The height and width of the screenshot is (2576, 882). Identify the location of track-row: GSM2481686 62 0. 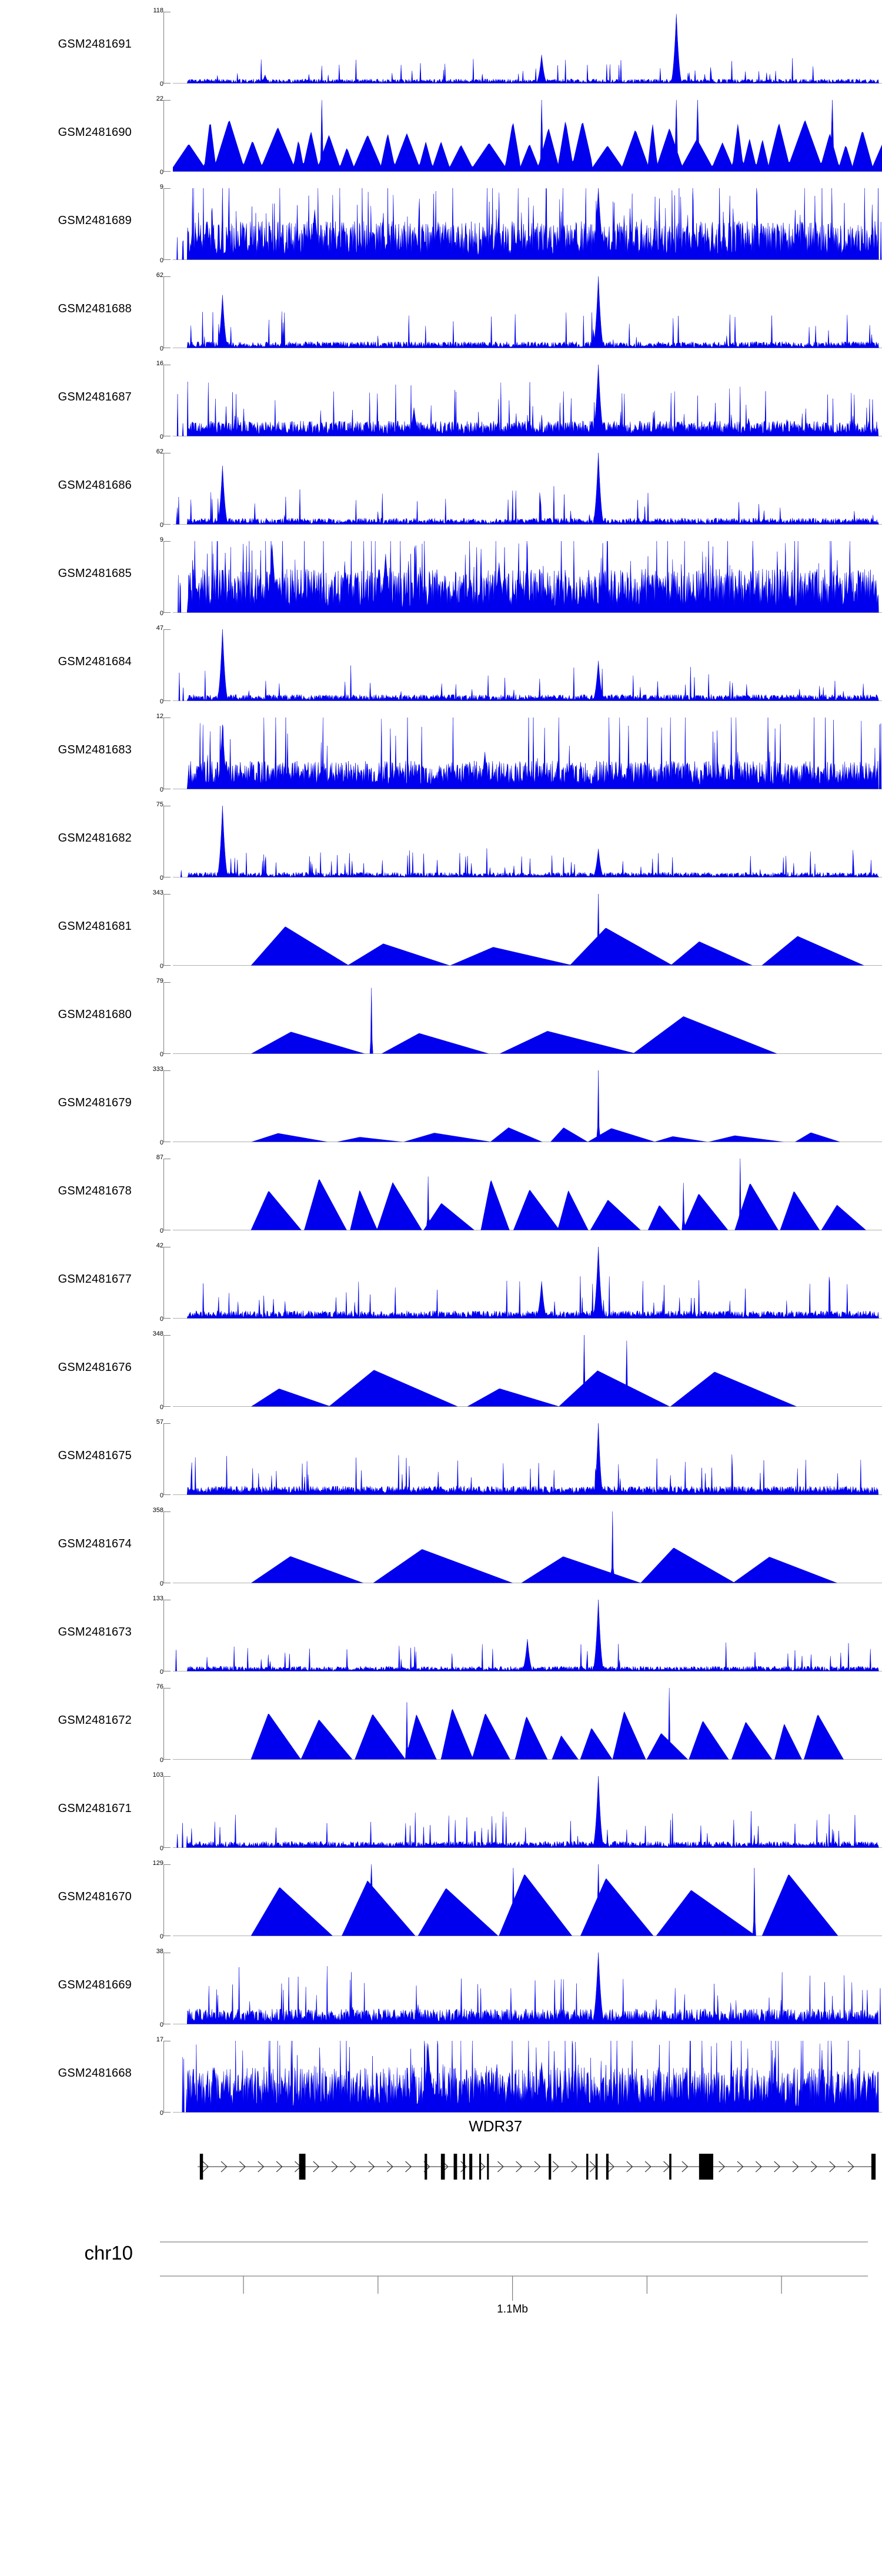
(441, 485).